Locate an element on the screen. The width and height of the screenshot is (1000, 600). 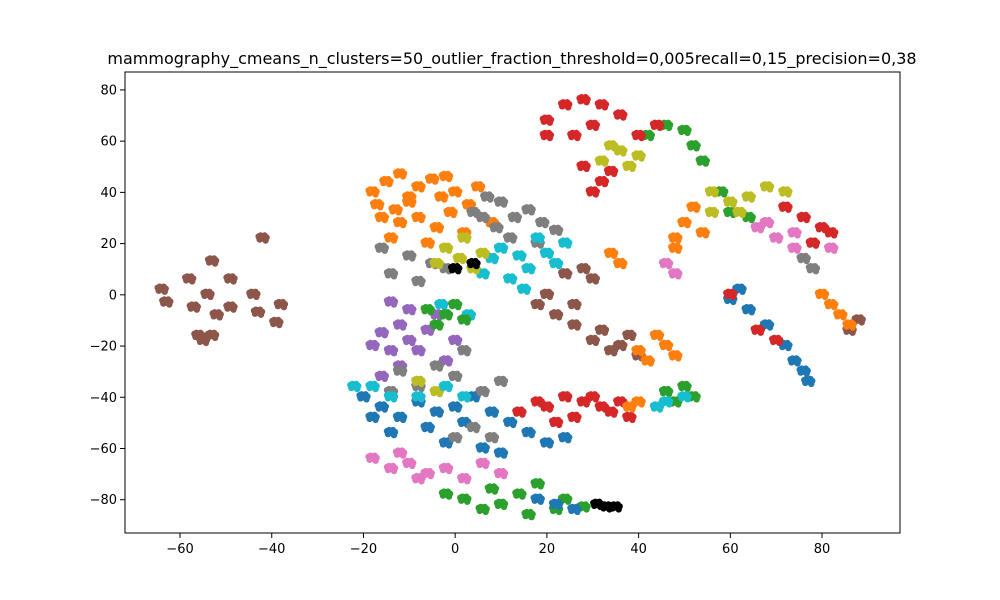
x-tick-label-20: 20 is located at coordinates (547, 549).